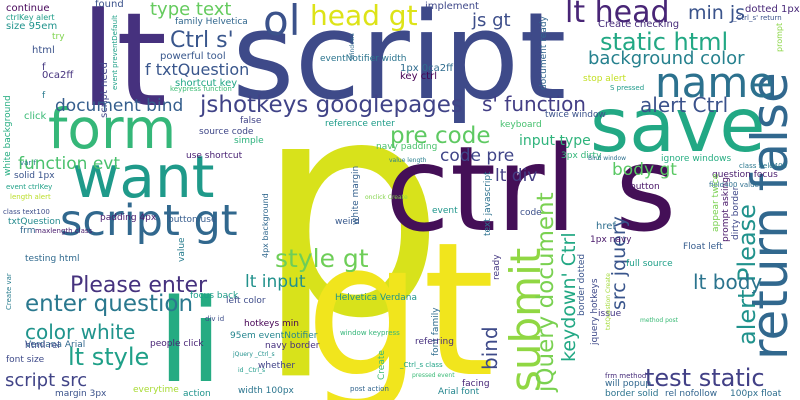  What do you see at coordinates (644, 170) in the screenshot?
I see `word-body-gt: body gt` at bounding box center [644, 170].